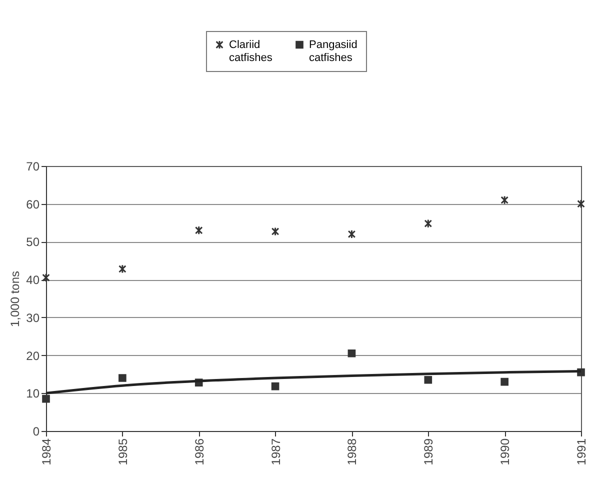 The width and height of the screenshot is (591, 502). Describe the element at coordinates (33, 242) in the screenshot. I see `y-tick-label: 50` at that location.